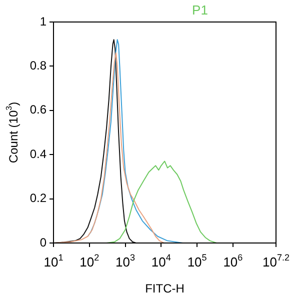  I want to click on y-tick-label: 0.6, so click(38, 109).